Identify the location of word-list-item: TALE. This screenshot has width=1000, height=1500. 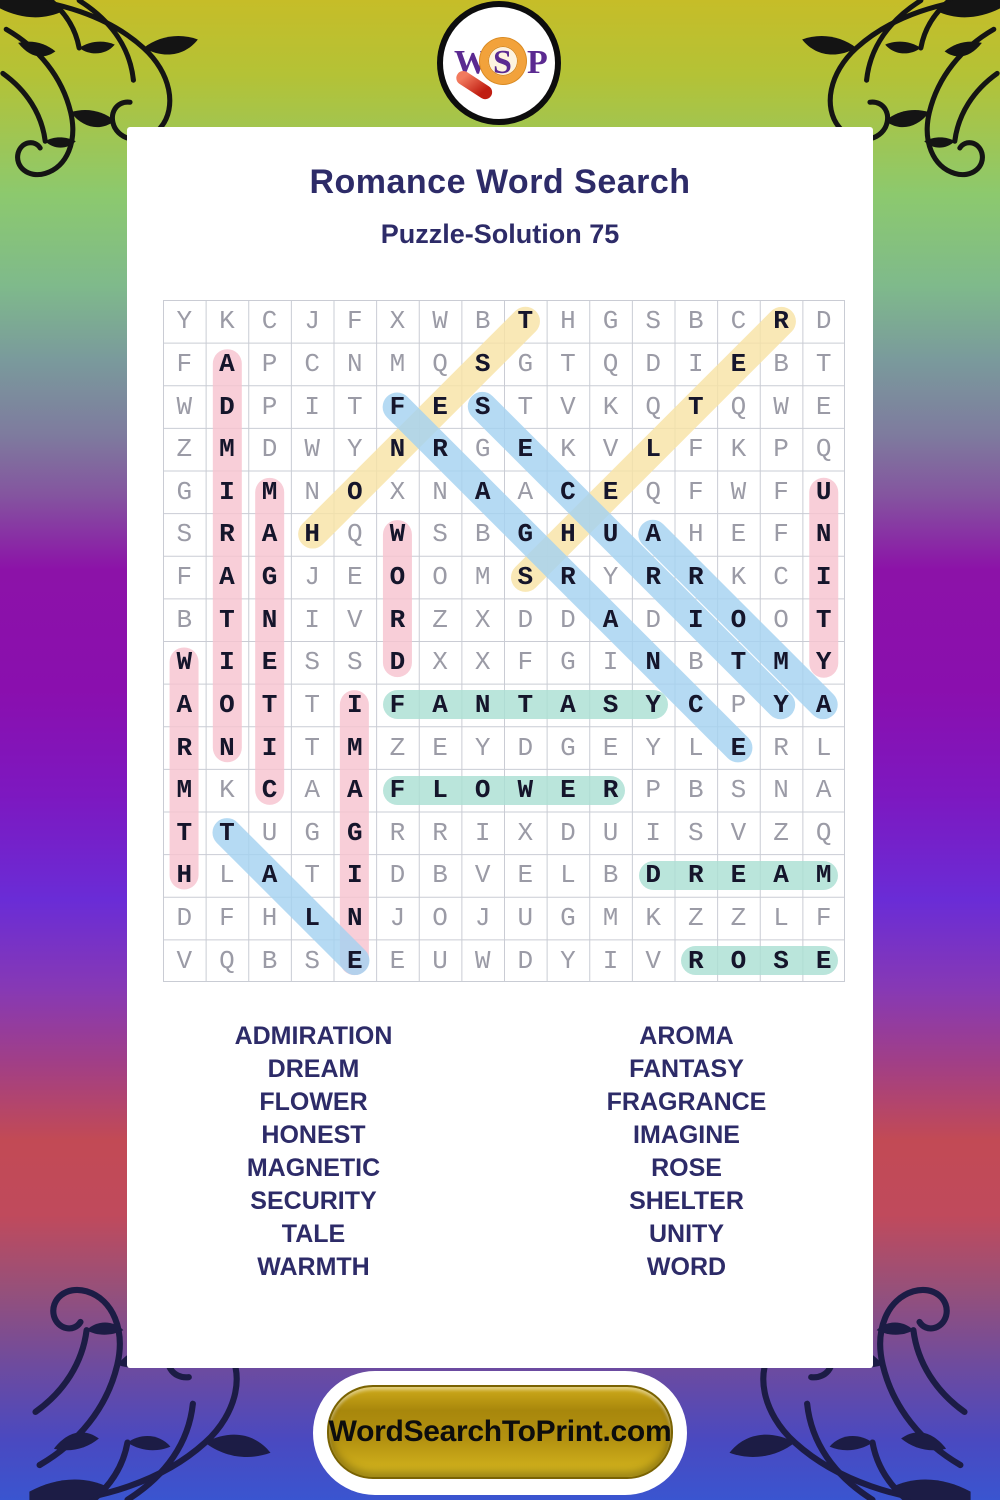
(313, 1234).